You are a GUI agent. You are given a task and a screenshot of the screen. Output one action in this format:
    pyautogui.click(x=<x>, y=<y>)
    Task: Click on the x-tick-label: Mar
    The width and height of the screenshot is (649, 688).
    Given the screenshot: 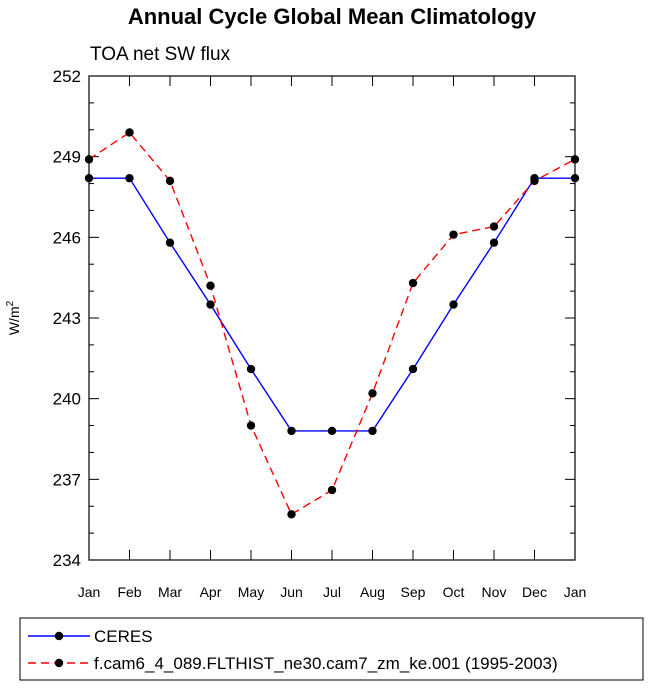 What is the action you would take?
    pyautogui.click(x=170, y=592)
    